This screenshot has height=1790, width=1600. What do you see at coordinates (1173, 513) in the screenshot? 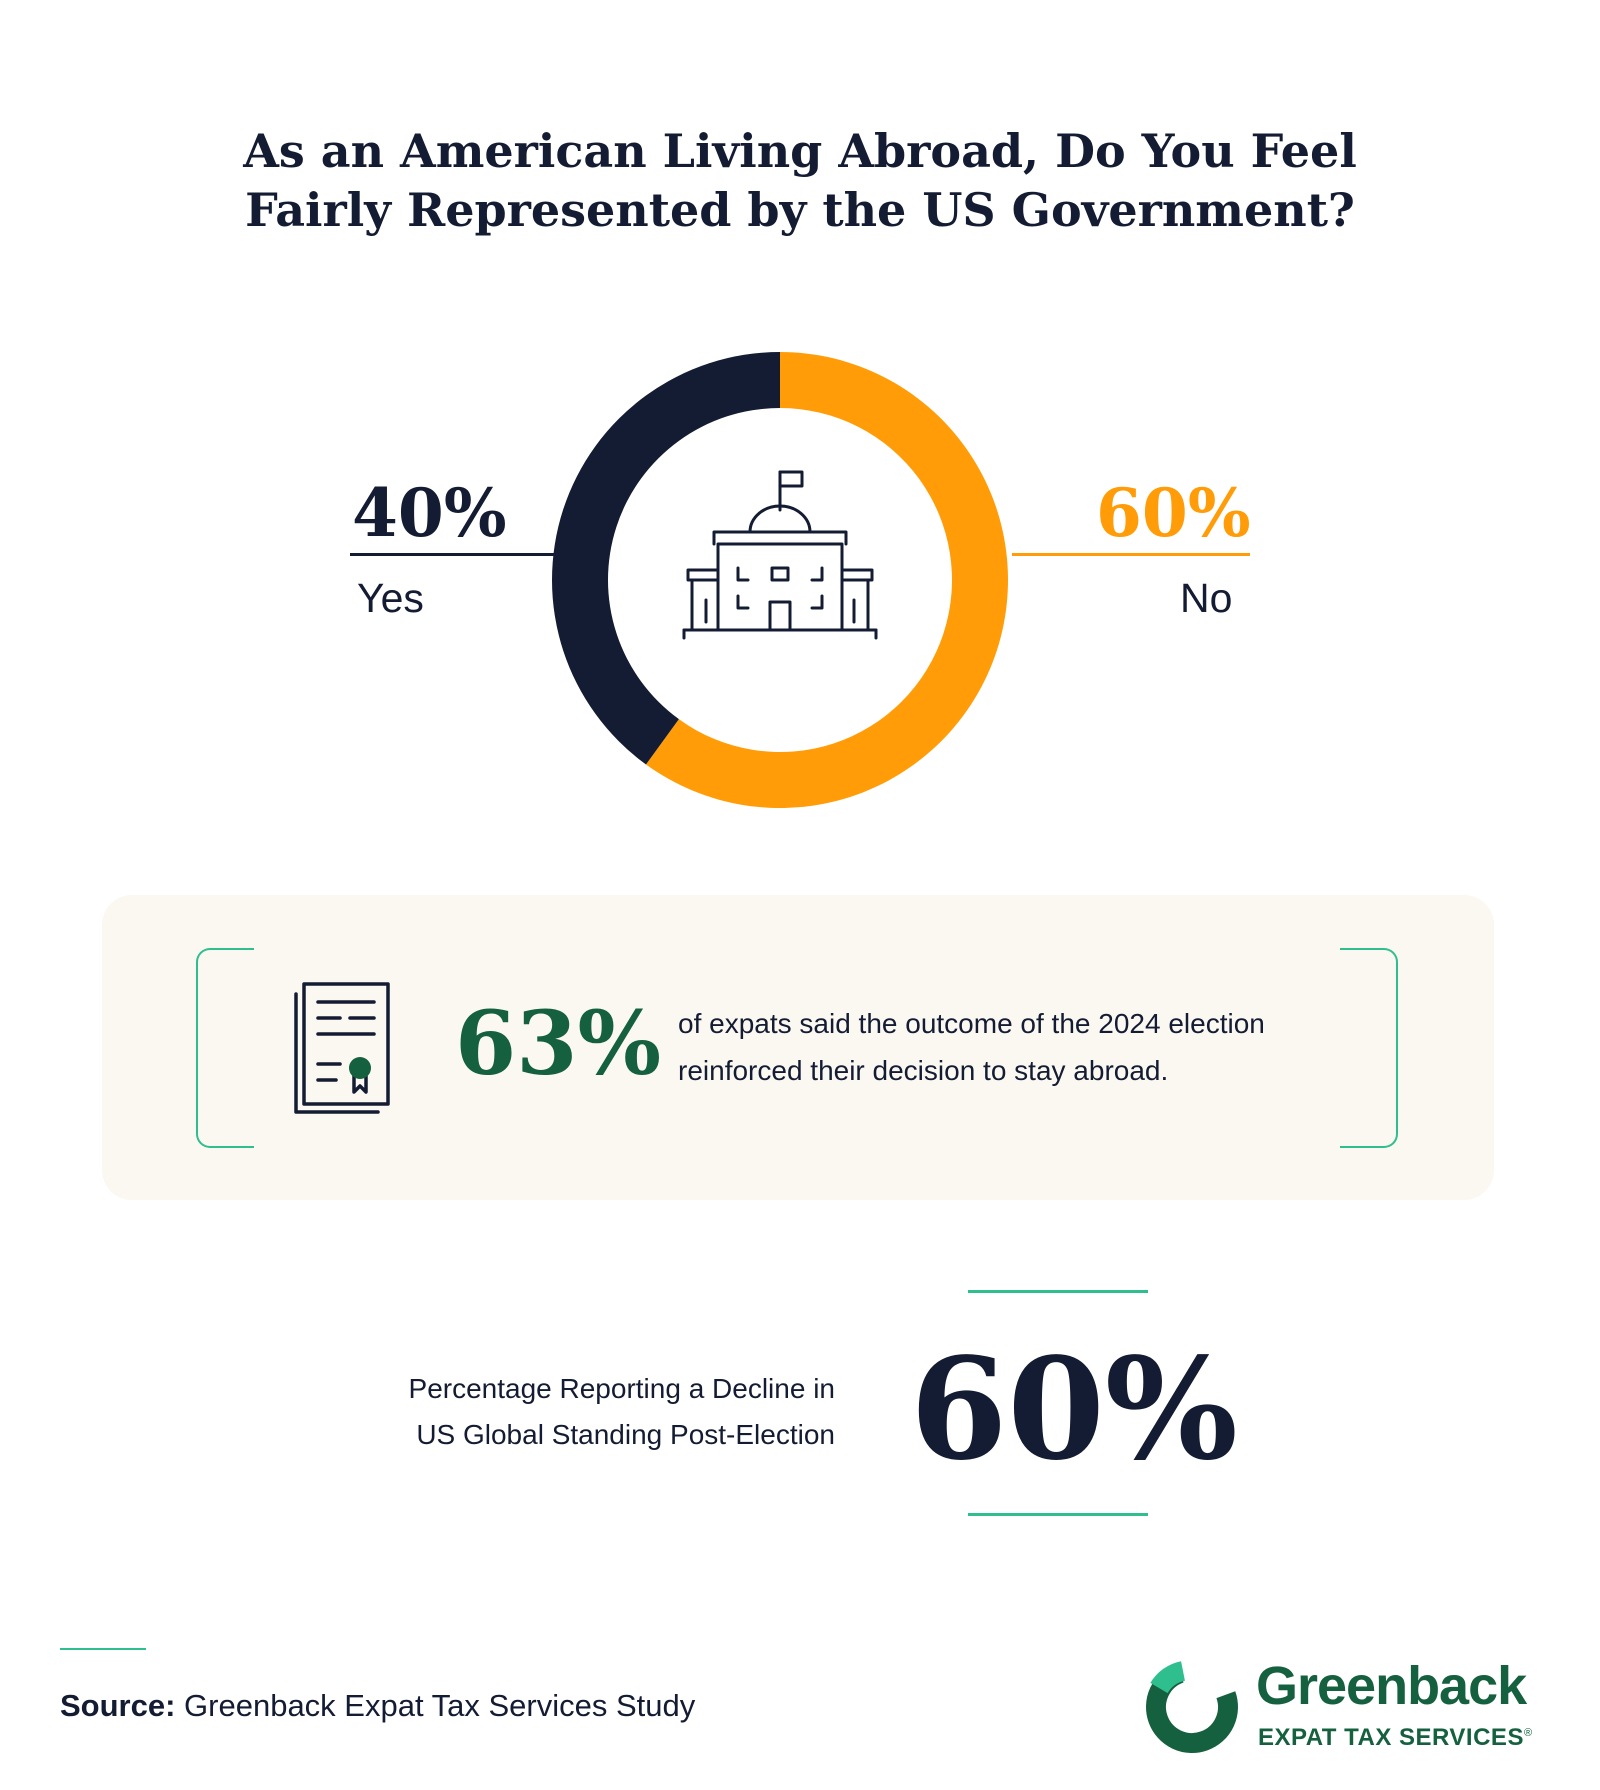
I see `no-percentage: 60%` at bounding box center [1173, 513].